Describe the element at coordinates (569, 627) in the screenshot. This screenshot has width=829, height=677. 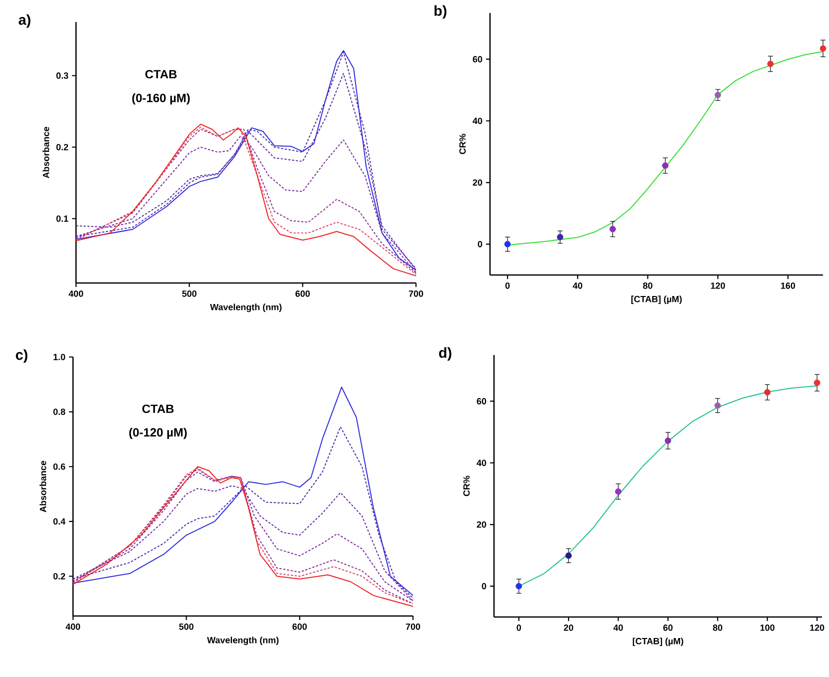
I see `x-tick-label: 20` at that location.